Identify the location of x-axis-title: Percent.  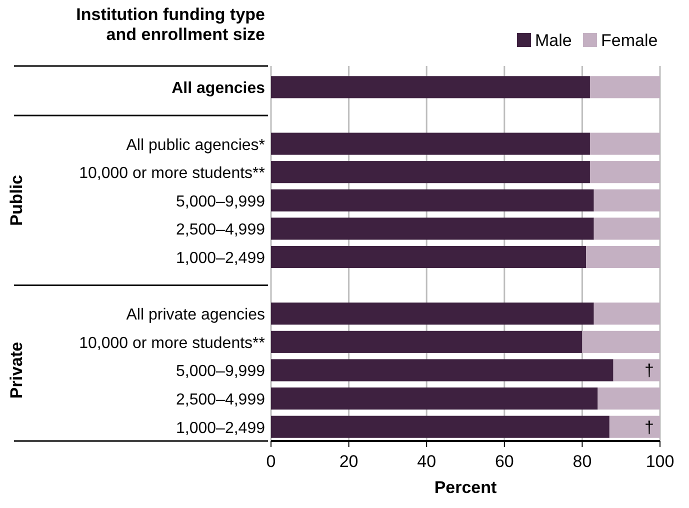
(466, 487).